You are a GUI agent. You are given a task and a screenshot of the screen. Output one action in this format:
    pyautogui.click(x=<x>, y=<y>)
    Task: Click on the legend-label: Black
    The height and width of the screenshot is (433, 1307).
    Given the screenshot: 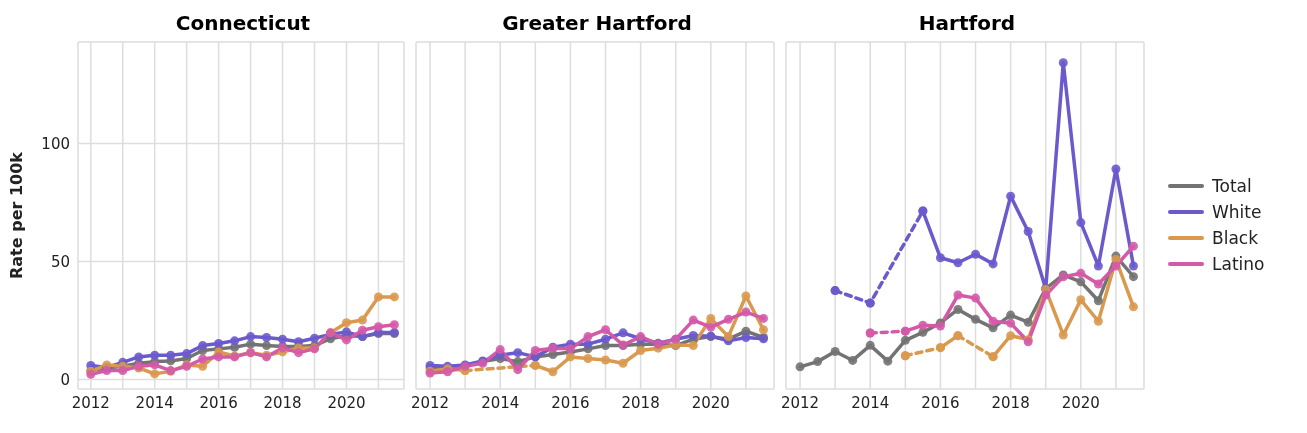 What is the action you would take?
    pyautogui.click(x=1235, y=238)
    